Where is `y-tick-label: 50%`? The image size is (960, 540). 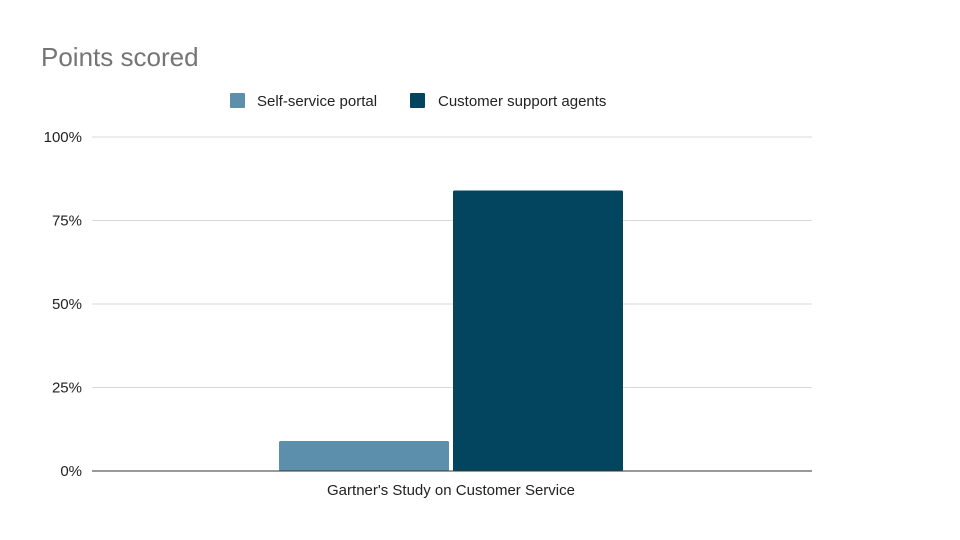
y-tick-label: 50% is located at coordinates (67, 304).